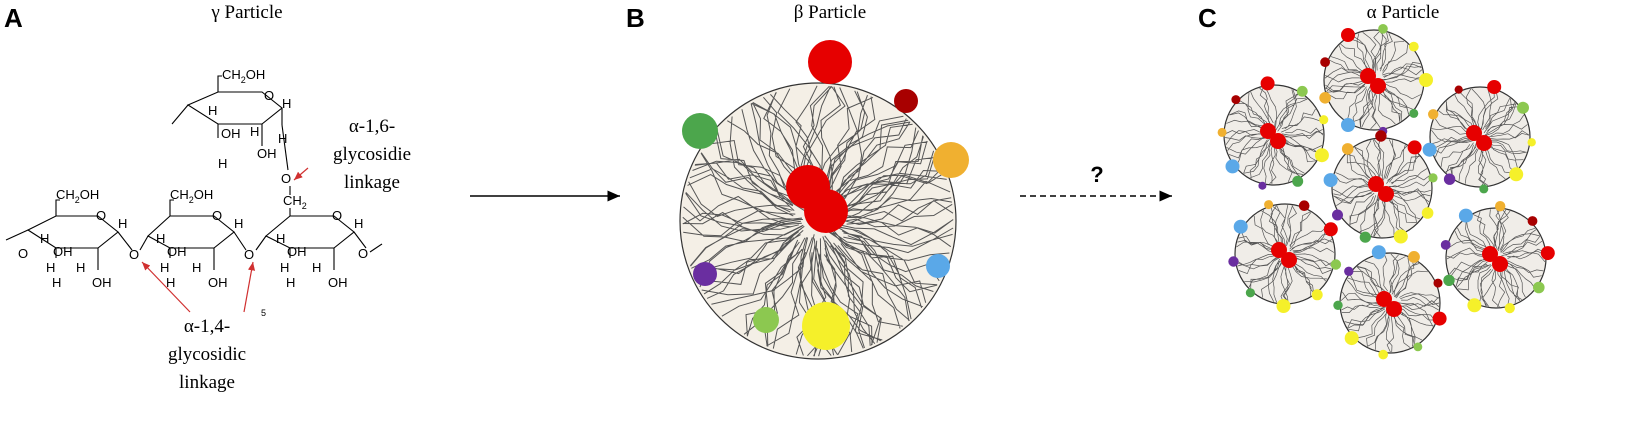 This screenshot has width=1649, height=432. I want to click on panel-title-c: α Particle, so click(1403, 12).